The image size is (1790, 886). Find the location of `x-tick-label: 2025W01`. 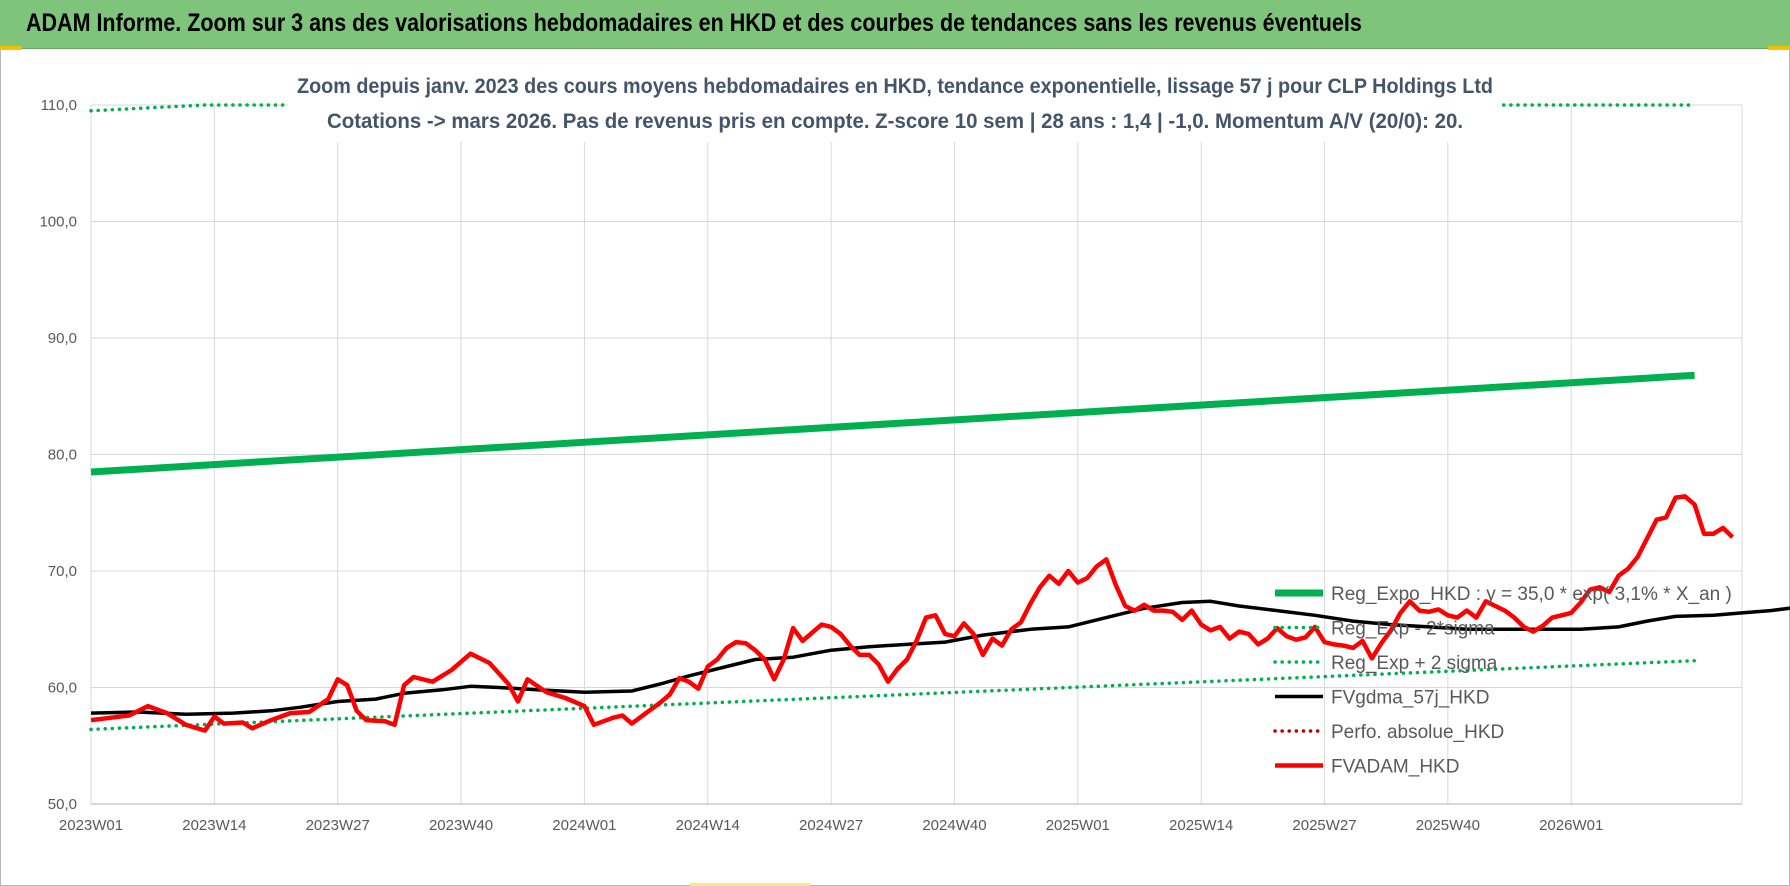

x-tick-label: 2025W01 is located at coordinates (1078, 825).